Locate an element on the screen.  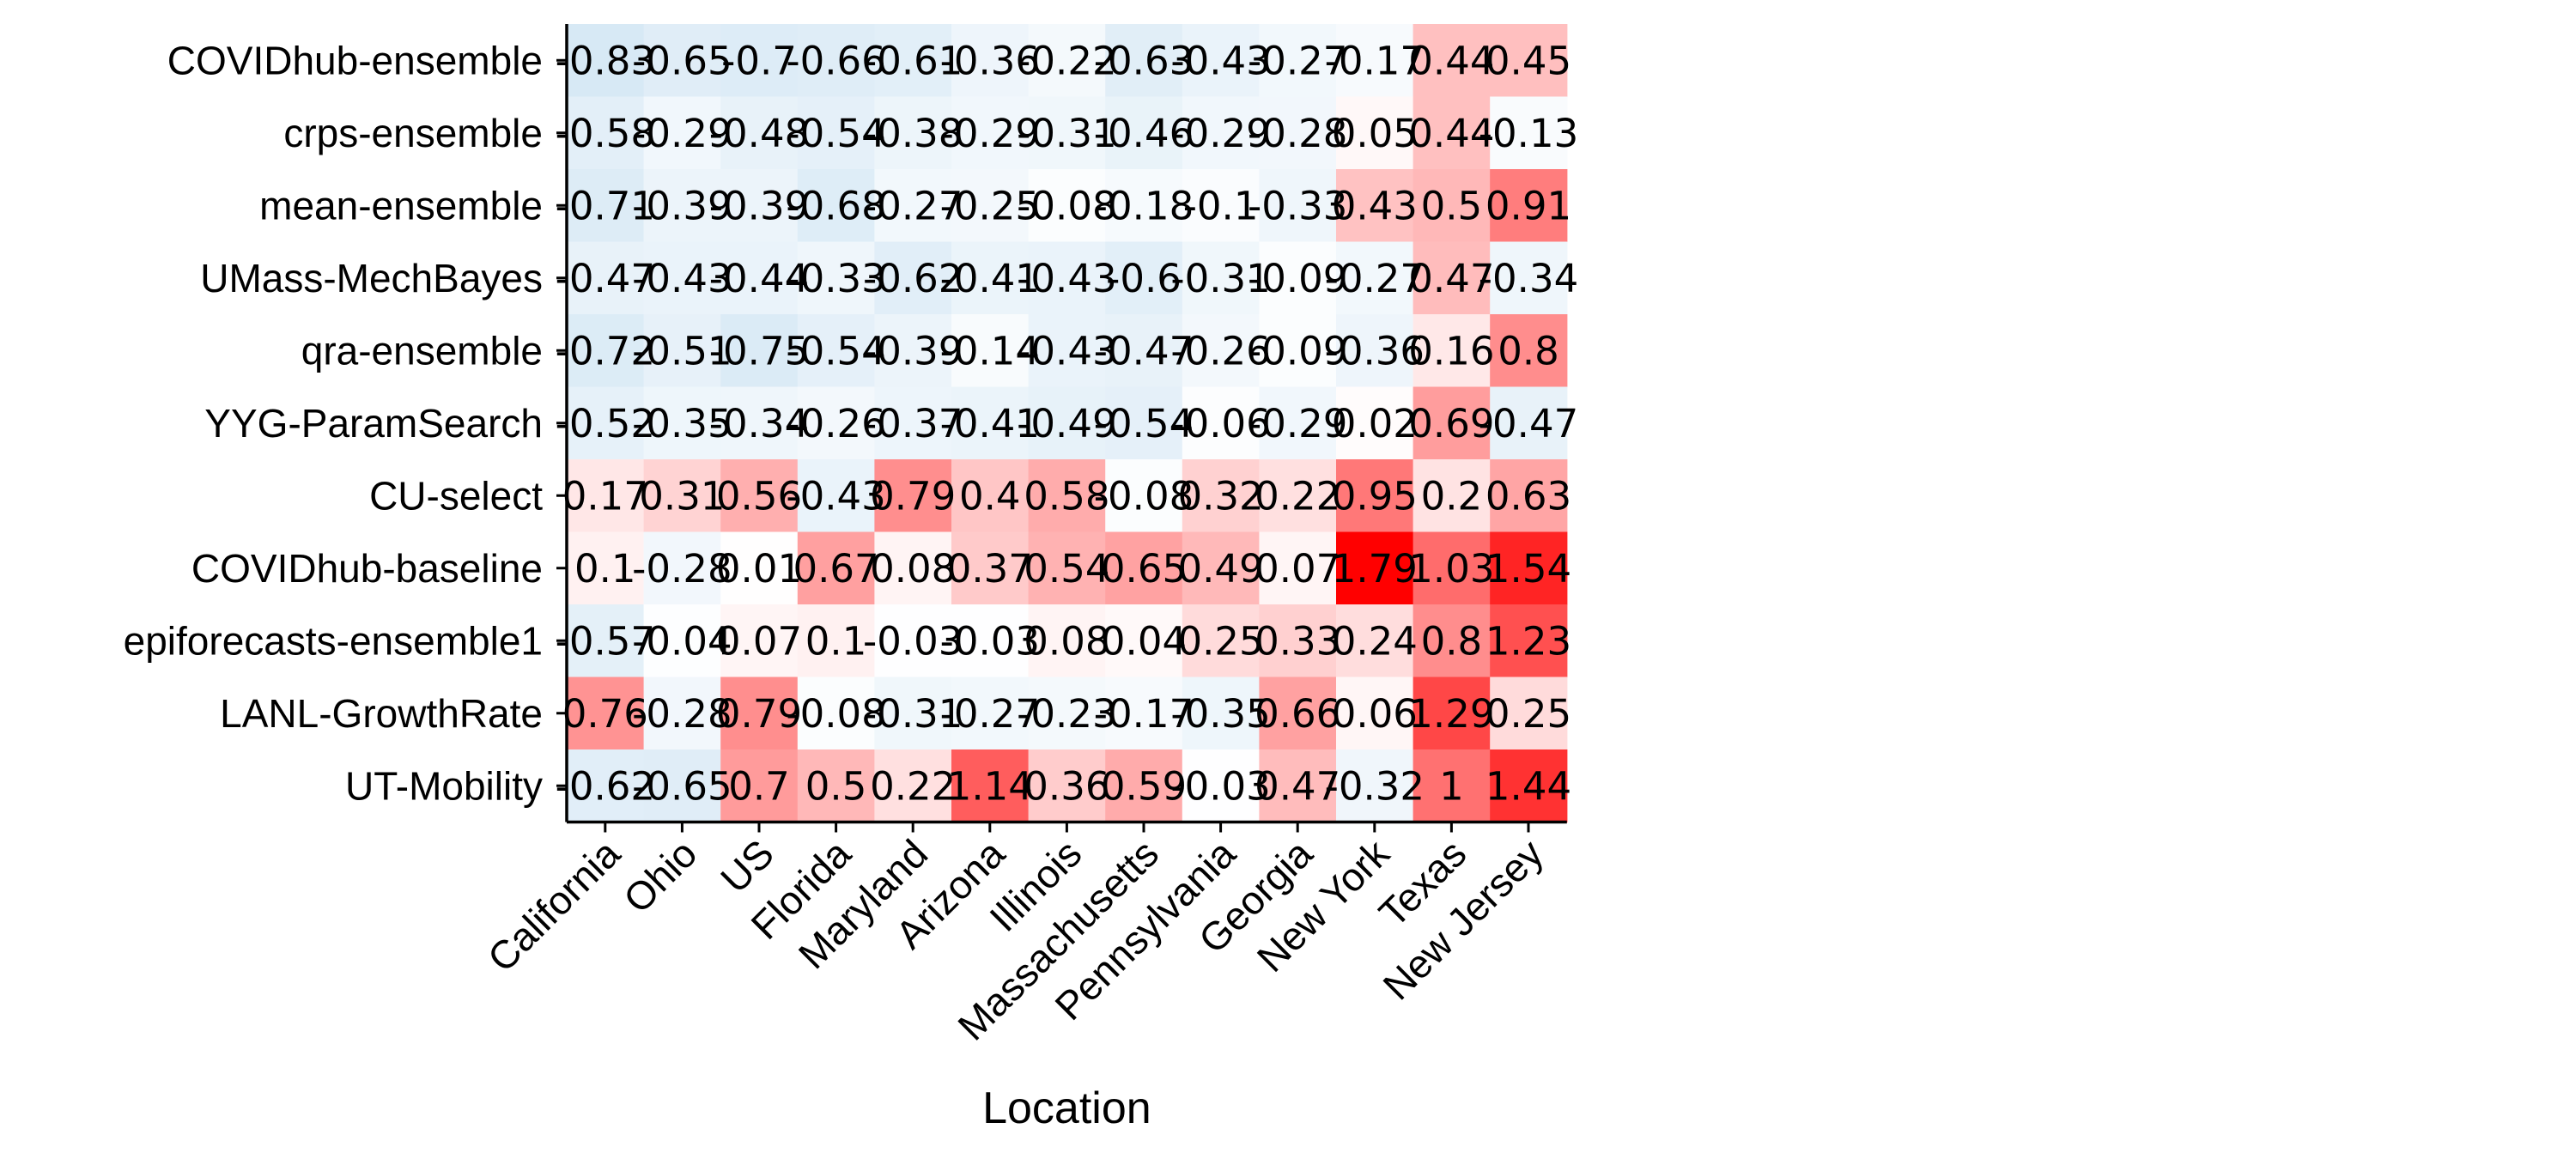
heatmap-cell-covidhub-baseline-new-jersey is located at coordinates (1529, 568).